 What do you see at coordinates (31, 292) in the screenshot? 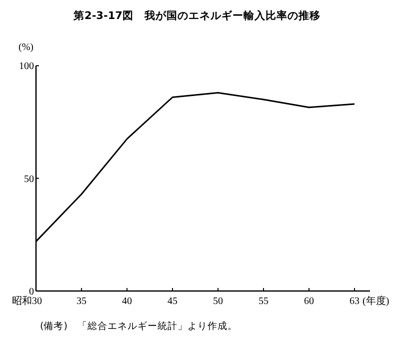
I see `y-tick-label: 0` at bounding box center [31, 292].